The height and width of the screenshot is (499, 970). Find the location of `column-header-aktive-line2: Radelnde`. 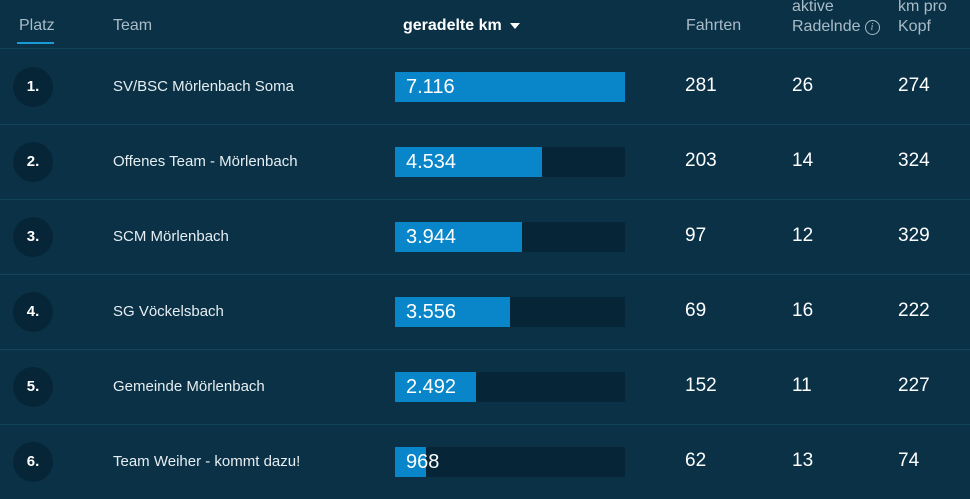

column-header-aktive-line2: Radelnde is located at coordinates (826, 26).